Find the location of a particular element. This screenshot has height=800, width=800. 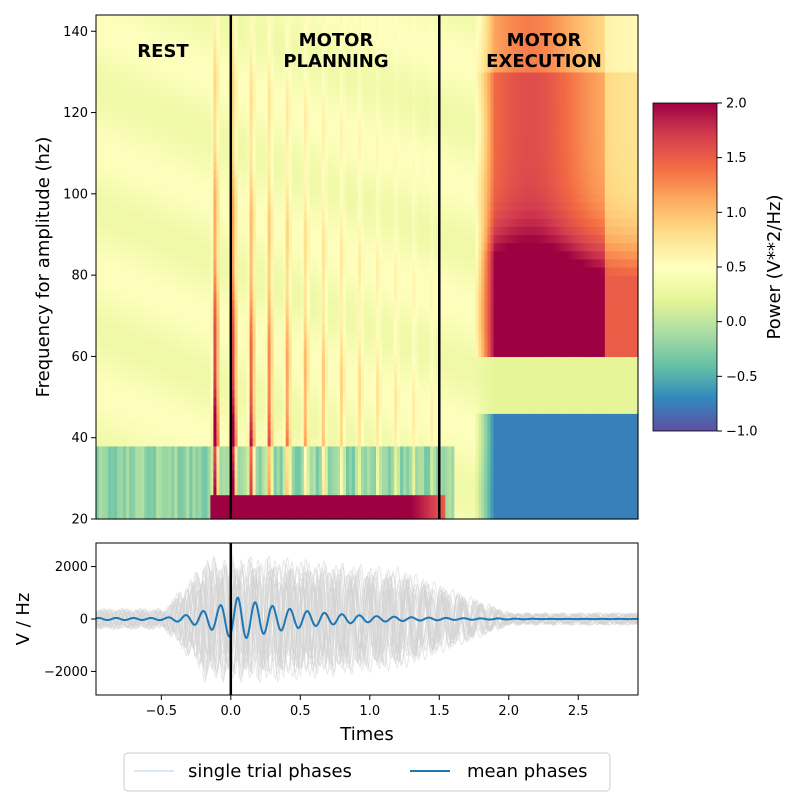

colorbar-label: Power (V**2/Hz) is located at coordinates (774, 266).